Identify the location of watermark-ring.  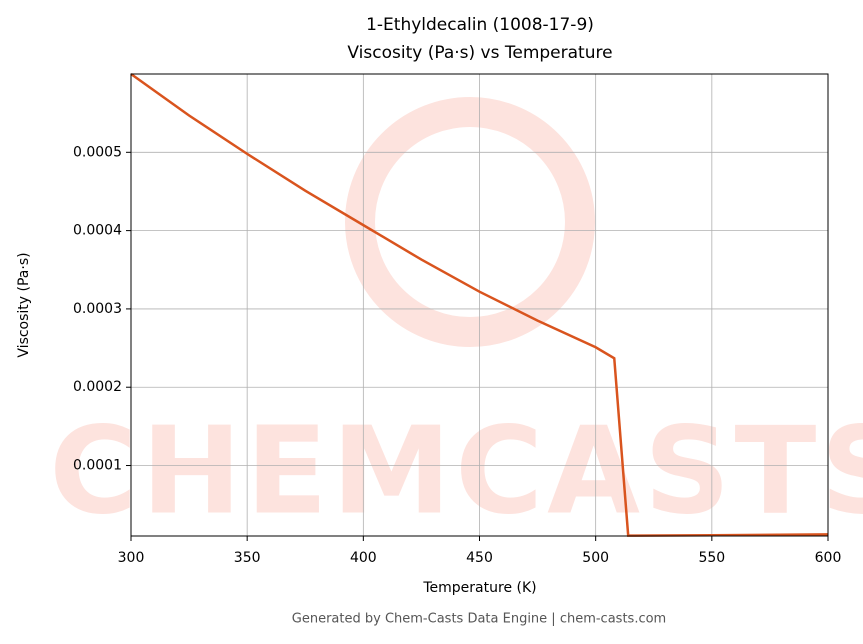
(470, 222).